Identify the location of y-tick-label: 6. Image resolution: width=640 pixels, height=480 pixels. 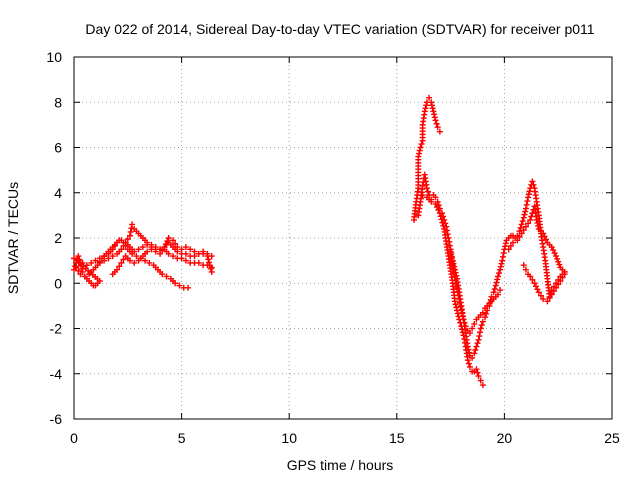
(58, 148).